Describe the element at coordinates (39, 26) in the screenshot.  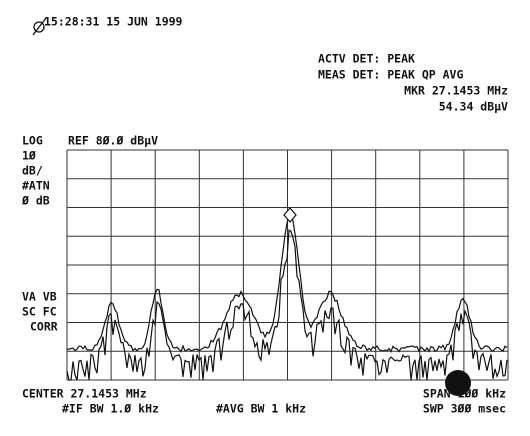
I see `hp-logo` at that location.